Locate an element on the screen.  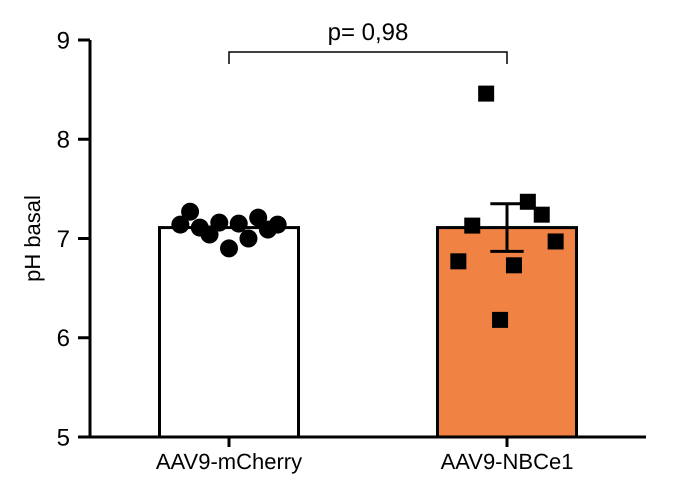
x-tick-label: AAV9-mCherry is located at coordinates (229, 461).